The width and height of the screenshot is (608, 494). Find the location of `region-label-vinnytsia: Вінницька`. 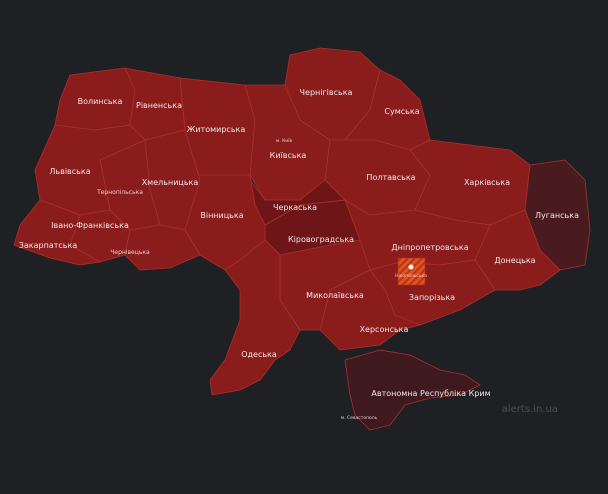

region-label-vinnytsia: Вінницька is located at coordinates (221, 215).